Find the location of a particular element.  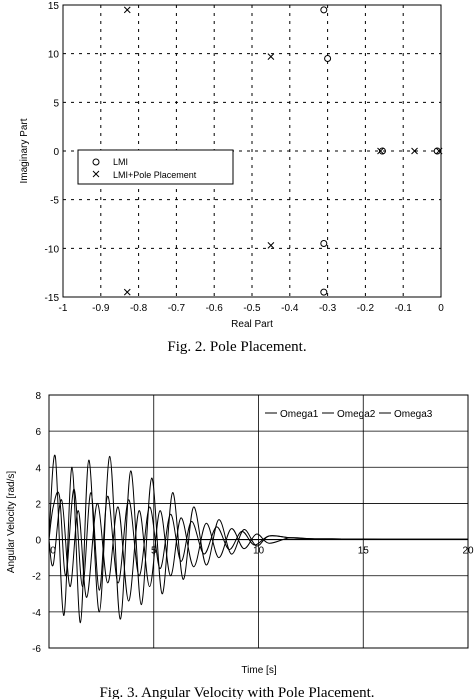

y-tick-label: -2 is located at coordinates (36, 577).